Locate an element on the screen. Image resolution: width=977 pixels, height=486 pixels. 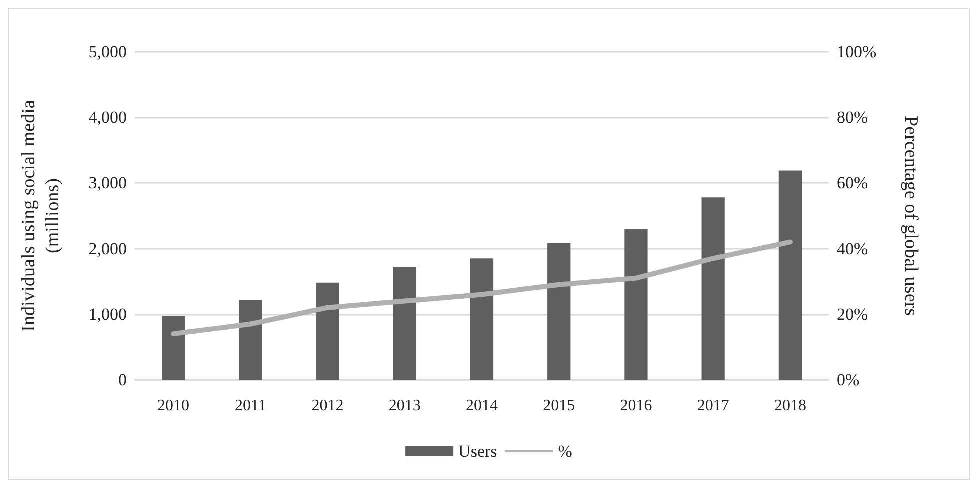
y-axis-title: Individuals using social media (millions) is located at coordinates (41, 216).